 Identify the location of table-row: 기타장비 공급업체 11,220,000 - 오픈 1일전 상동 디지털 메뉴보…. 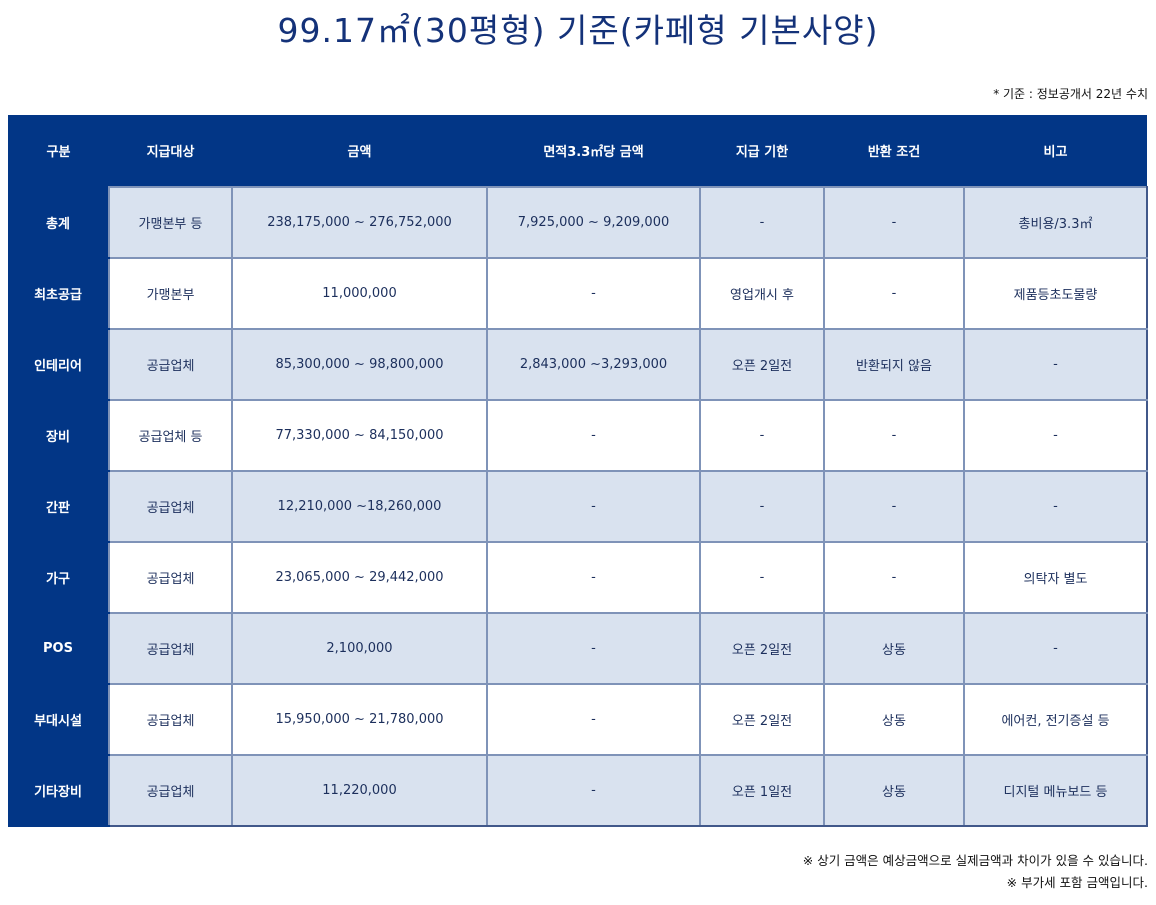
(578, 790).